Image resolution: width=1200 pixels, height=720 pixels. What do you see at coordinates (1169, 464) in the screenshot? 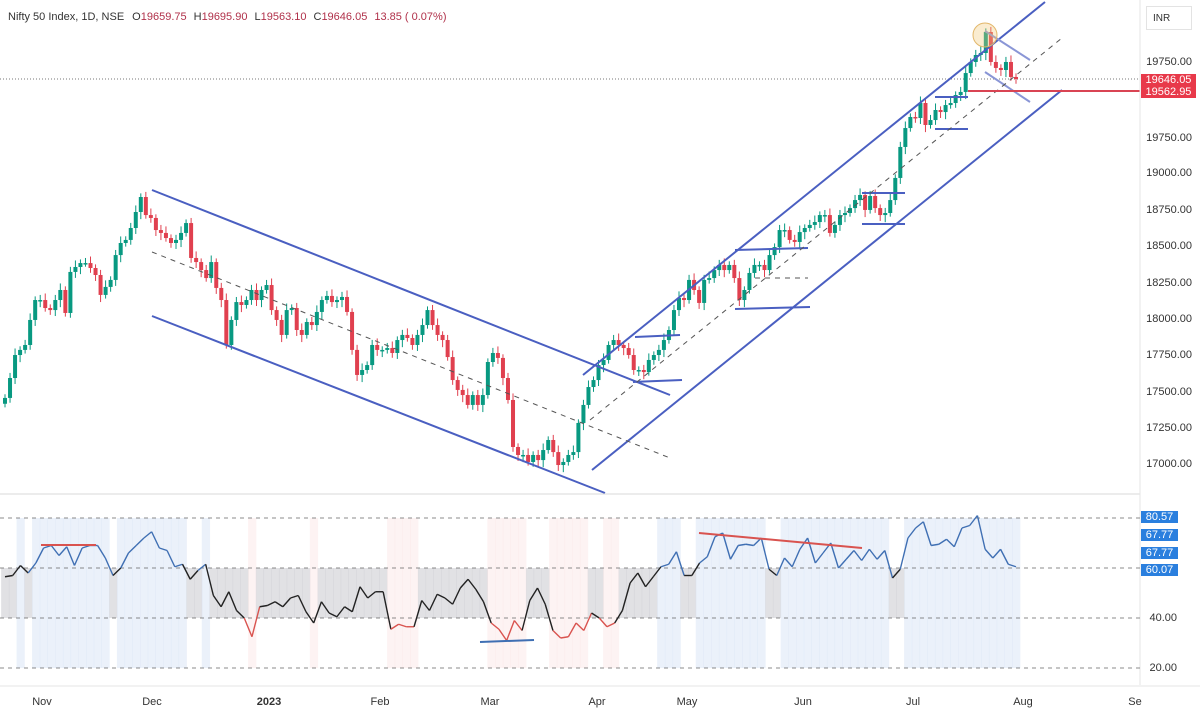
I see `price-label: 17000.00` at bounding box center [1169, 464].